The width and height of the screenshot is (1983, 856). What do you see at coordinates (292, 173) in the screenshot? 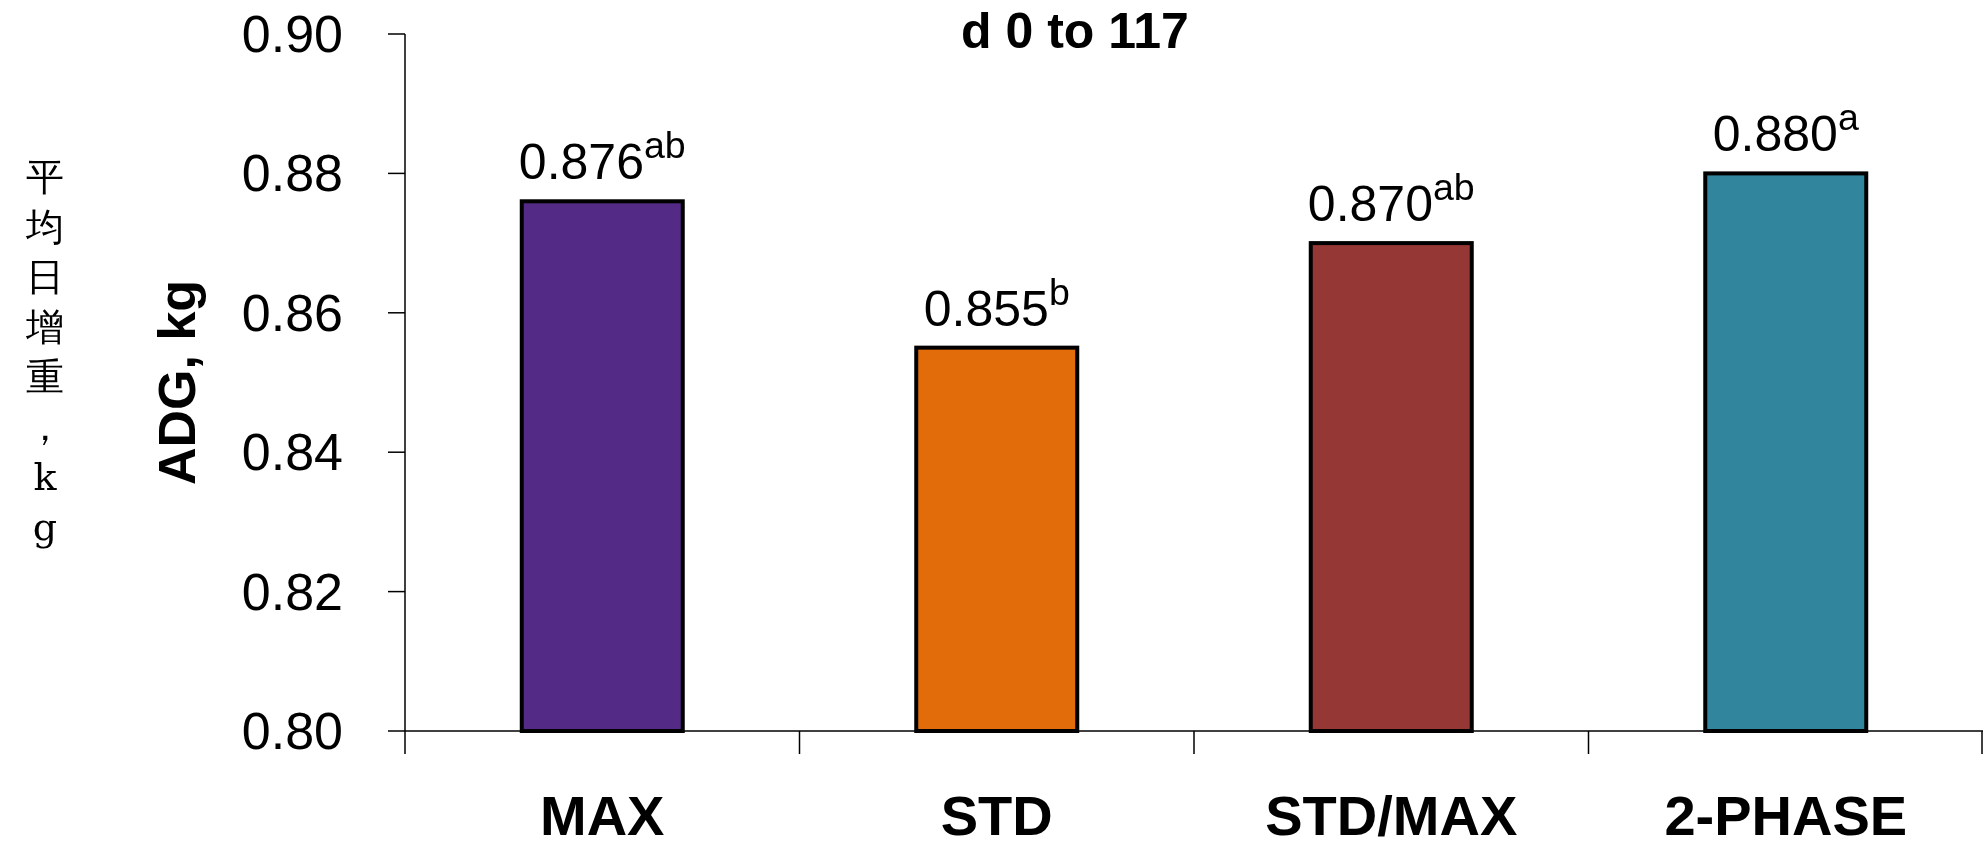
I see `text: 0.88` at bounding box center [292, 173].